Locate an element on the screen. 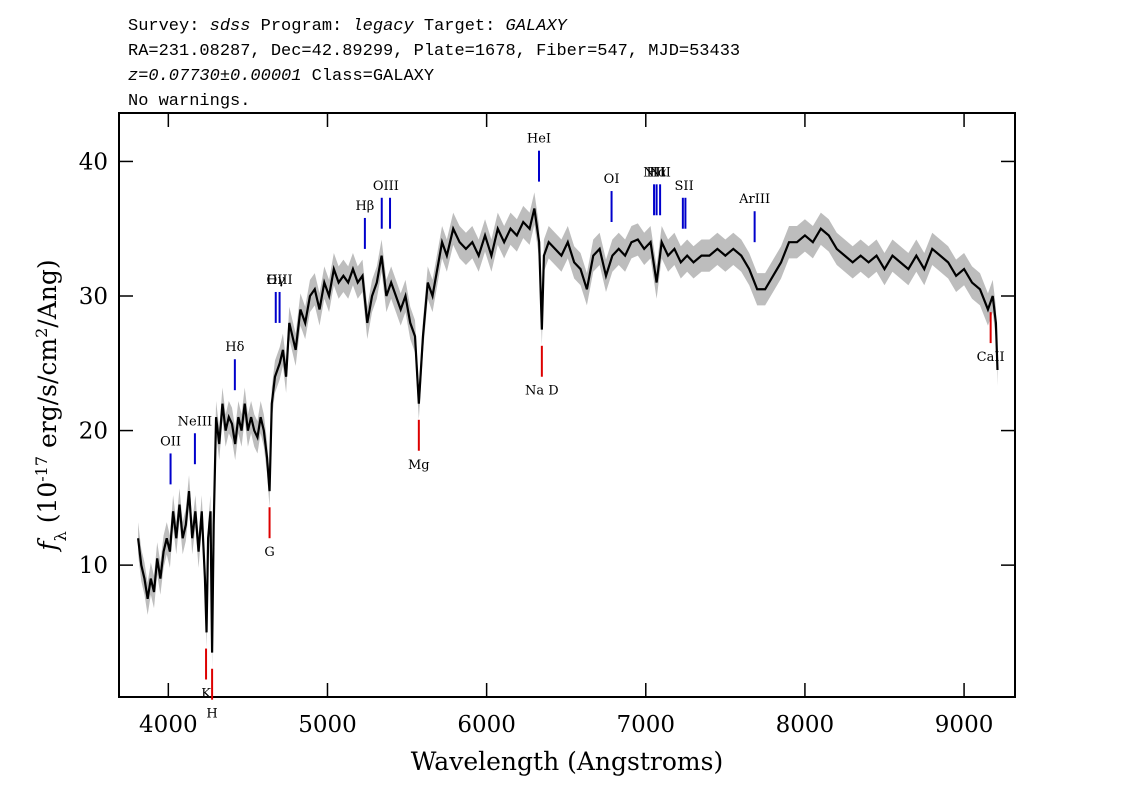 This screenshot has height=810, width=1134. header-text: Survey: is located at coordinates (169, 26).